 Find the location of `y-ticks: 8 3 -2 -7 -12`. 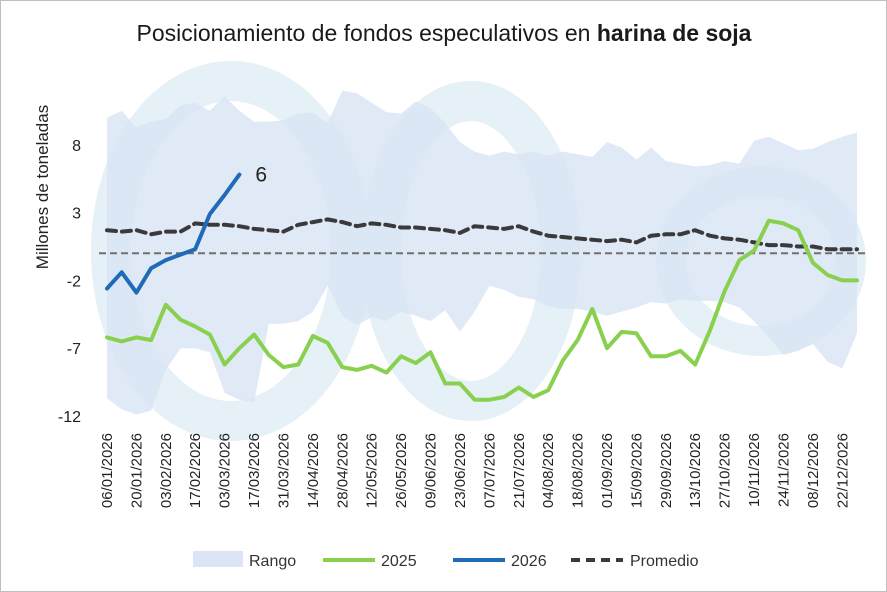

y-ticks: 8 3 -2 -7 -12 is located at coordinates (69, 282).